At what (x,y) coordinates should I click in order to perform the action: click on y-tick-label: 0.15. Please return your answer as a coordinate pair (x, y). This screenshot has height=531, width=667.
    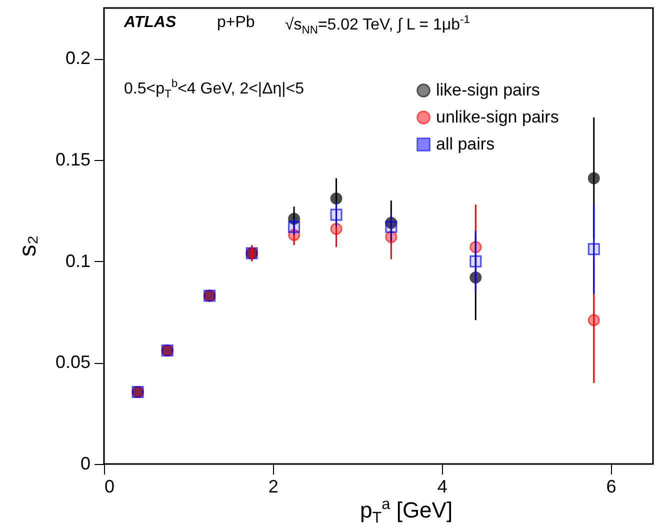
    Looking at the image, I should click on (72, 160).